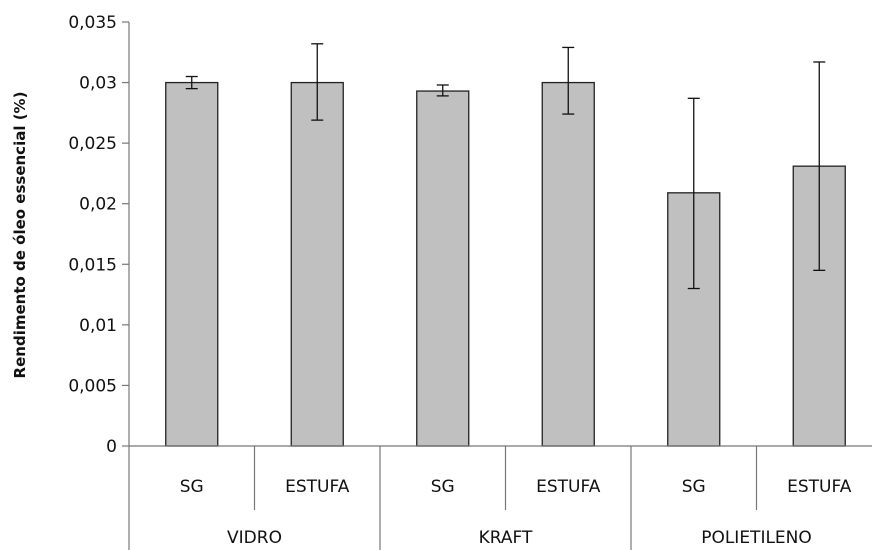 This screenshot has height=550, width=872. Describe the element at coordinates (98, 326) in the screenshot. I see `y-tick-label: 0,01` at that location.